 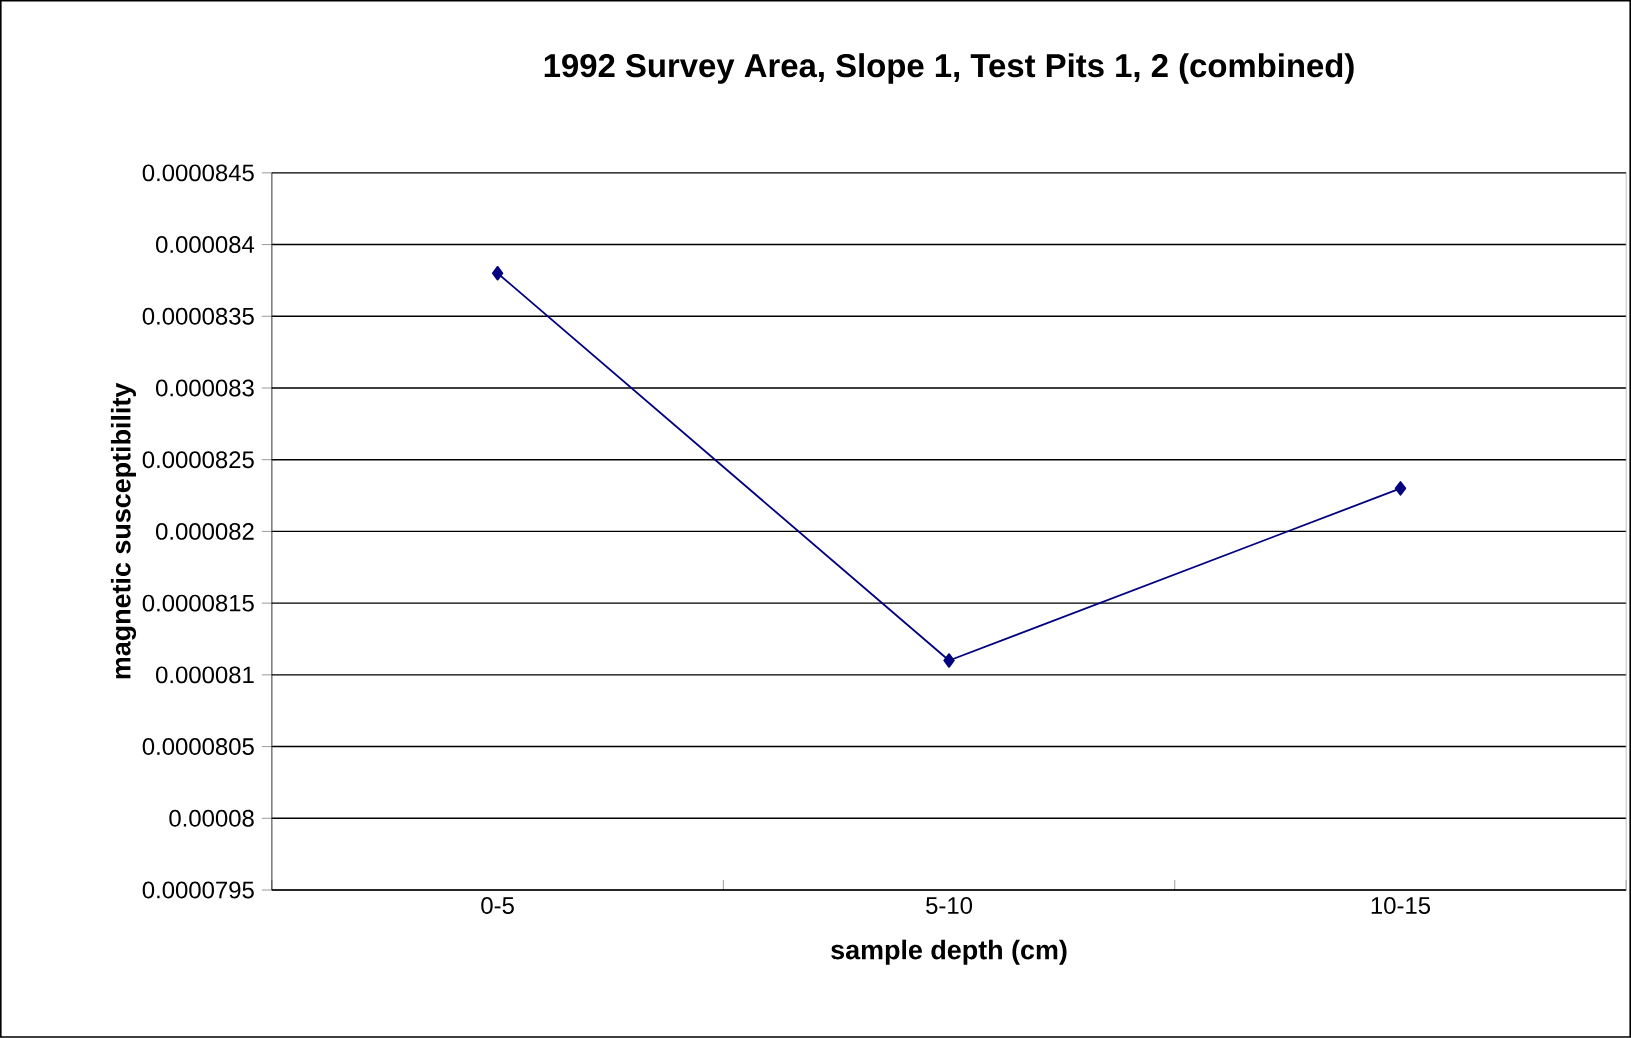 What do you see at coordinates (198, 460) in the screenshot?
I see `y-tick-label: 0.0000825` at bounding box center [198, 460].